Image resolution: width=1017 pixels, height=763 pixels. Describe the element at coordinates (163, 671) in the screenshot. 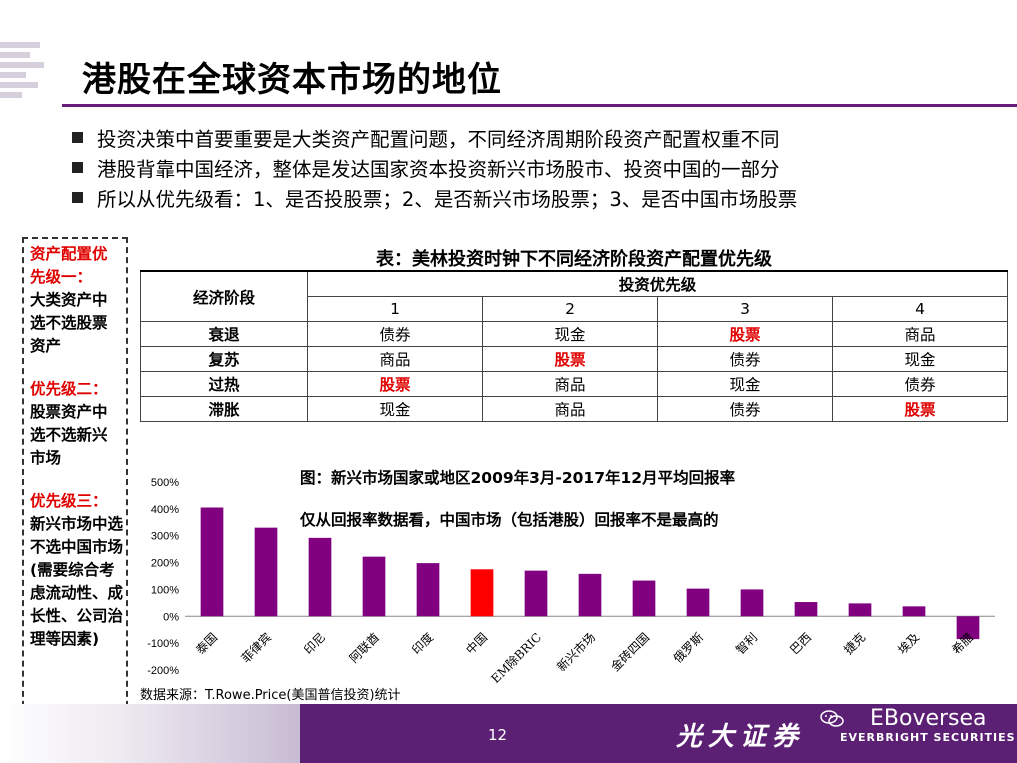

I see `y-tick-label: -200%` at that location.